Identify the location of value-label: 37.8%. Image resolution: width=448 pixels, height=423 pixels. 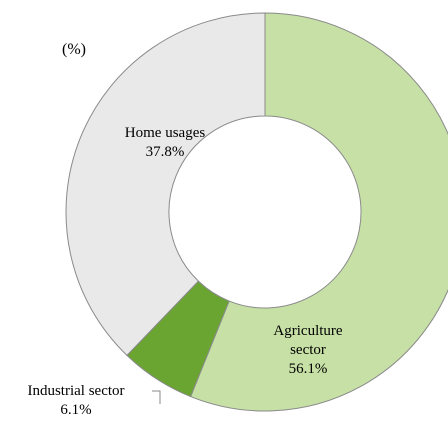
(165, 152).